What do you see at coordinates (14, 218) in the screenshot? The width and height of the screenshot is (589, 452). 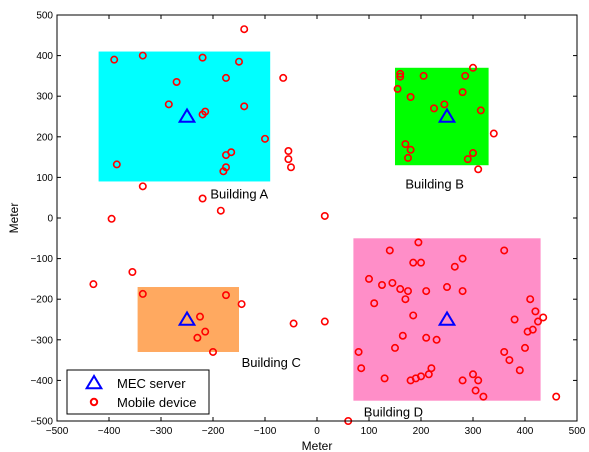 I see `y-axis-label: Meter` at bounding box center [14, 218].